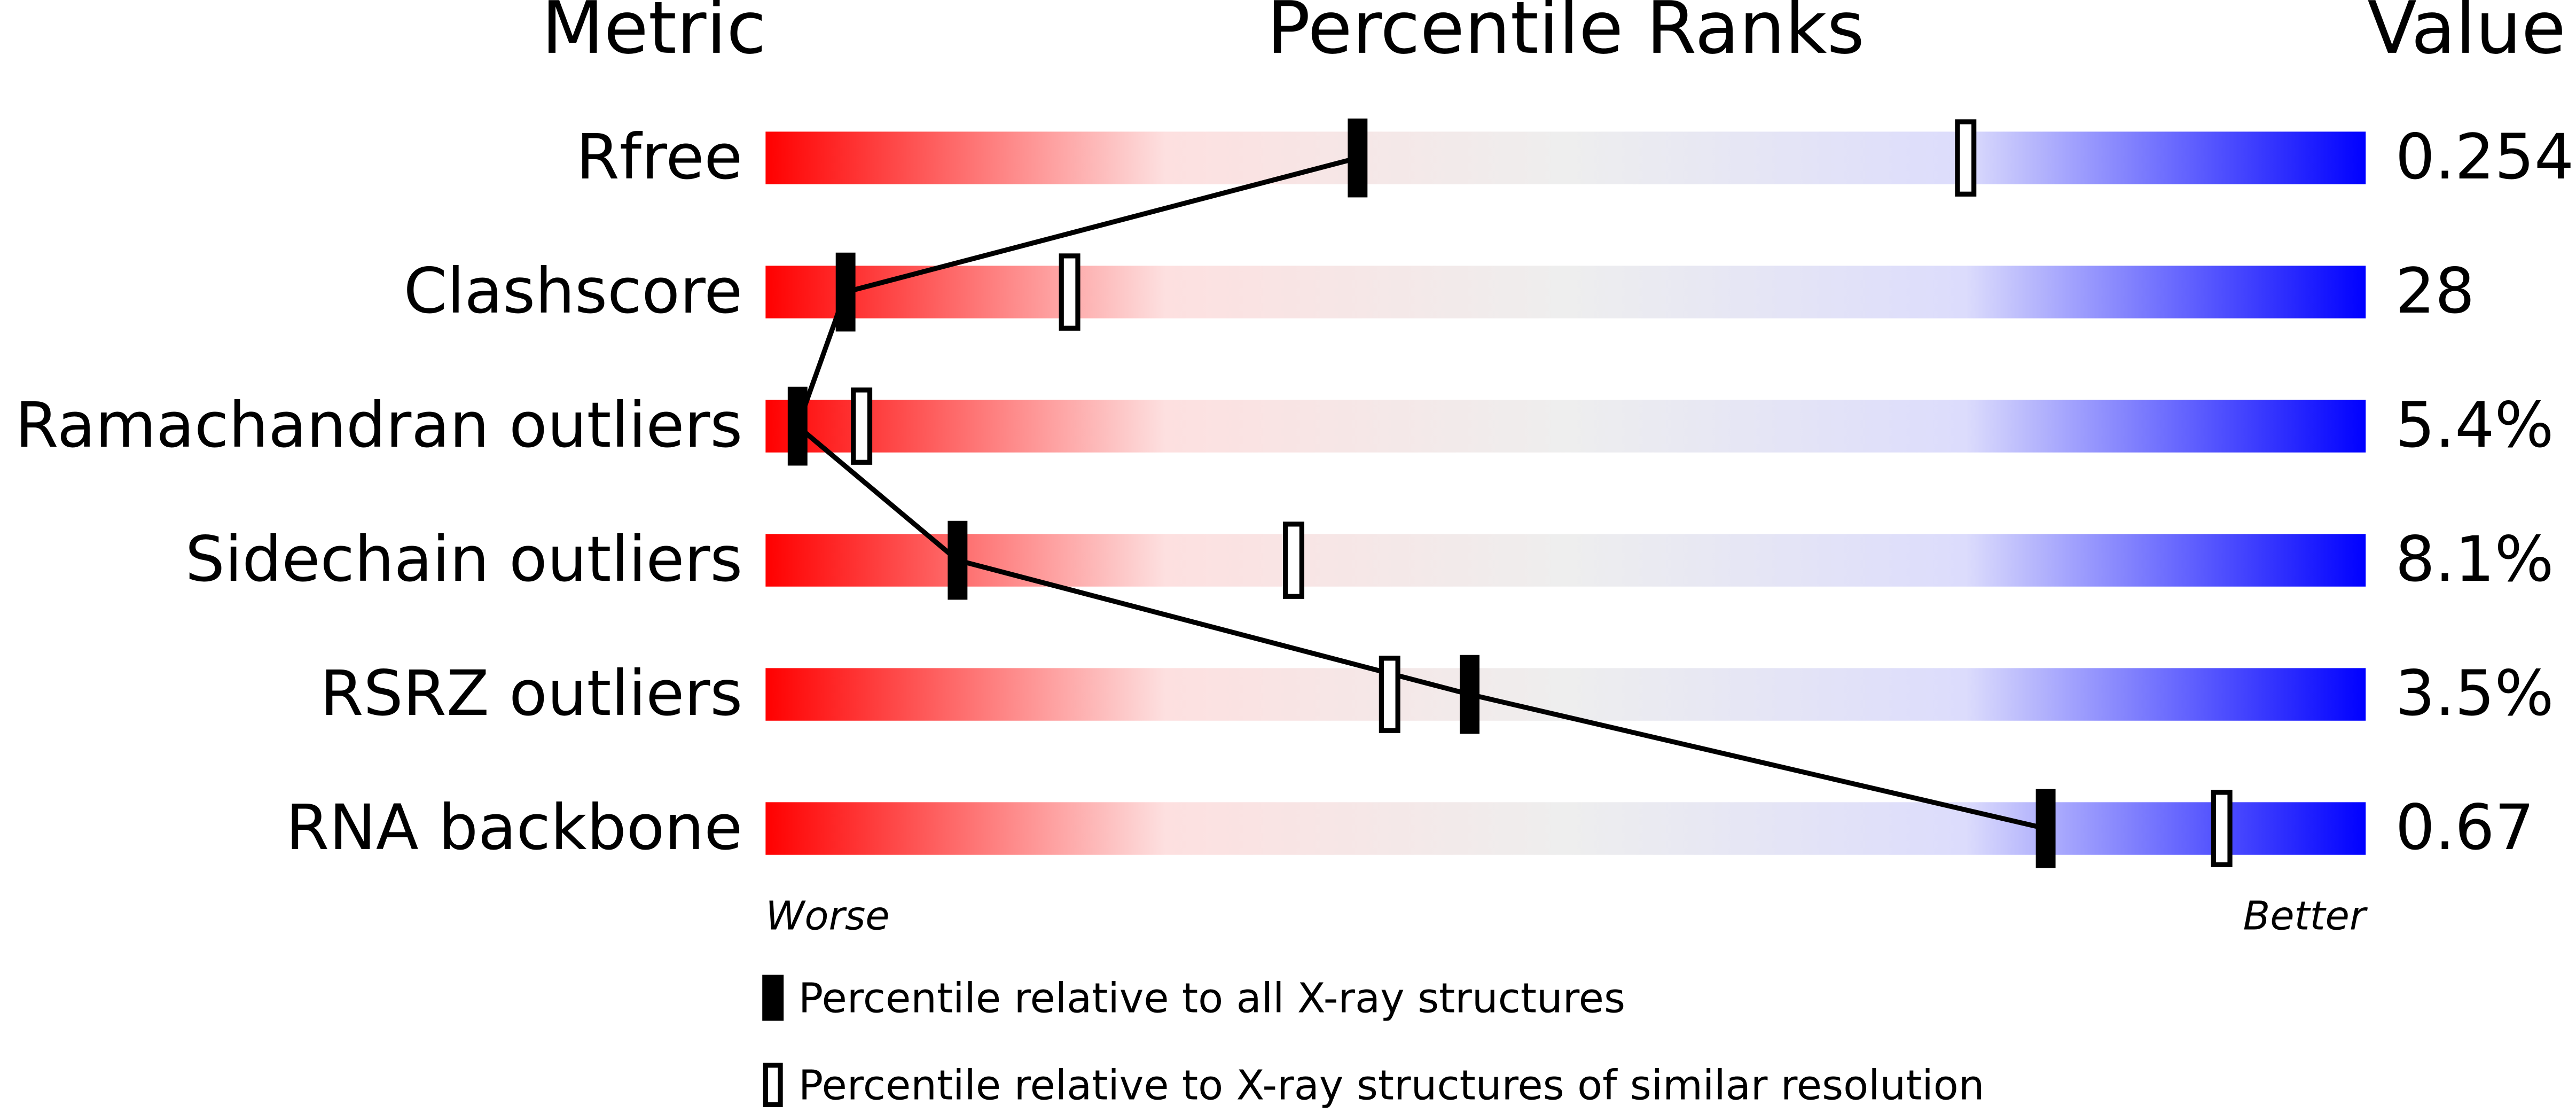 The width and height of the screenshot is (2576, 1113). I want to click on metric-value: 28, so click(2435, 291).